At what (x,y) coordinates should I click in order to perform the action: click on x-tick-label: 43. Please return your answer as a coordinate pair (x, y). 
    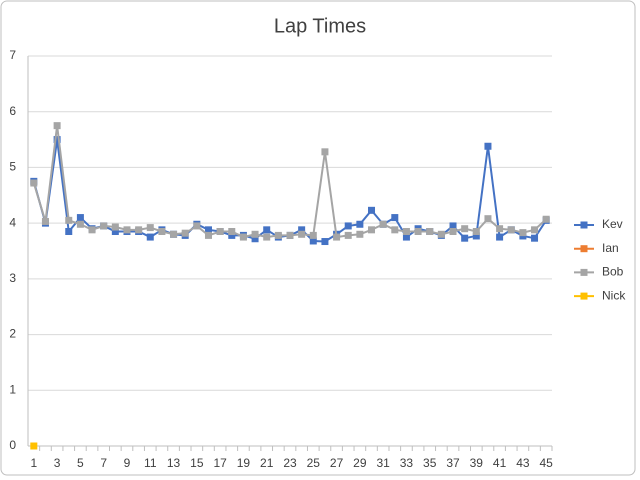
    Looking at the image, I should click on (523, 463).